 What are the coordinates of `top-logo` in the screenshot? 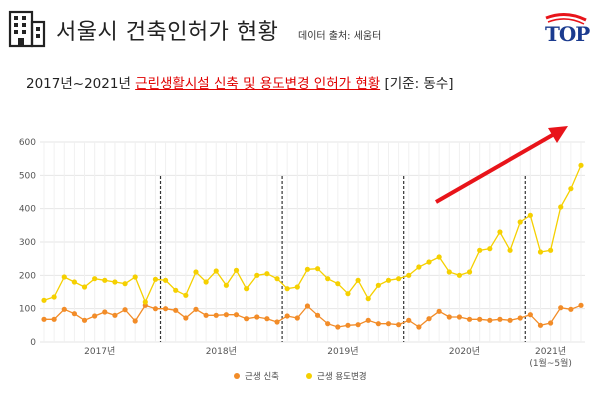 It's located at (566, 19).